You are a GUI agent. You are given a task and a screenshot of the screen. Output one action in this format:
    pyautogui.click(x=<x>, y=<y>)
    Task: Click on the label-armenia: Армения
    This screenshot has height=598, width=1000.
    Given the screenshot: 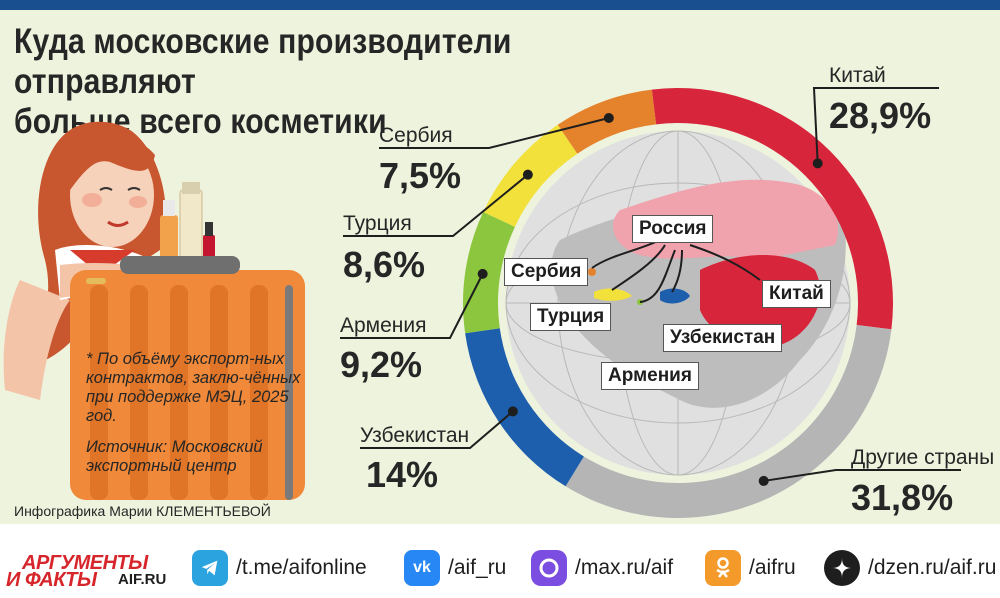 What is the action you would take?
    pyautogui.click(x=383, y=325)
    